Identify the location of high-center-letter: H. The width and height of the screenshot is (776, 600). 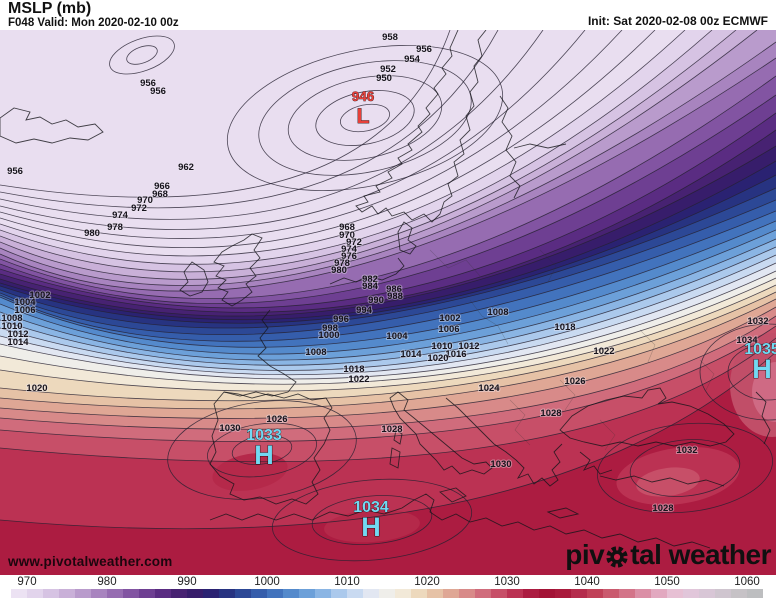
(762, 369).